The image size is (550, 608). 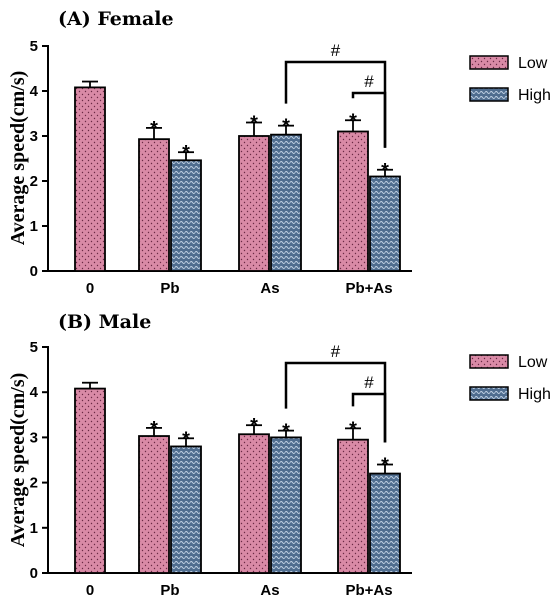 What do you see at coordinates (509, 378) in the screenshot?
I see `legend-b: Low High` at bounding box center [509, 378].